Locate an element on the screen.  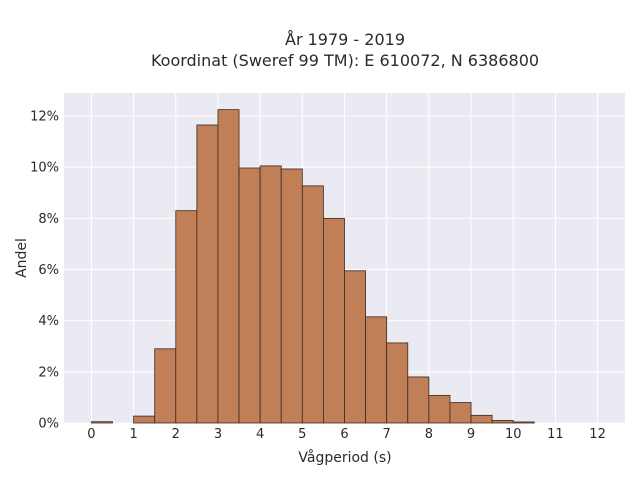
x-axis-label: Vågperiod (s) is located at coordinates (344, 457).